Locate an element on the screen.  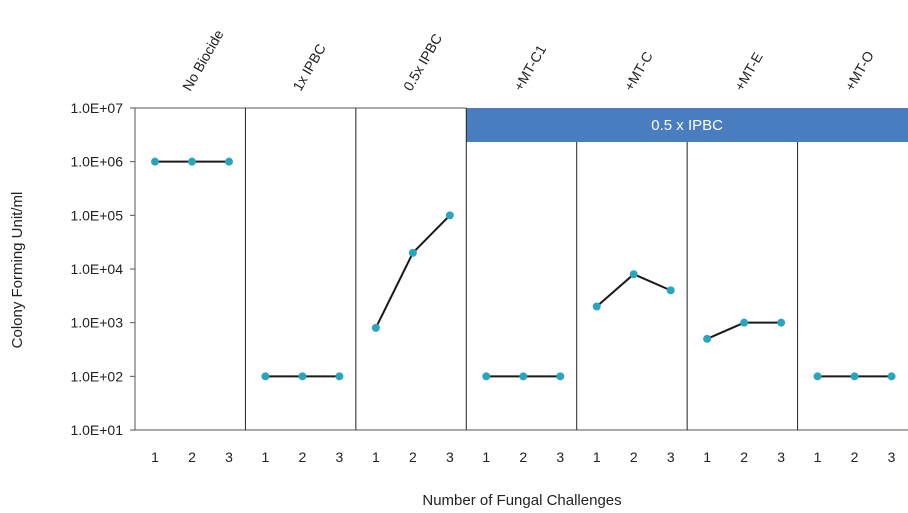
banner-bar is located at coordinates (687, 125).